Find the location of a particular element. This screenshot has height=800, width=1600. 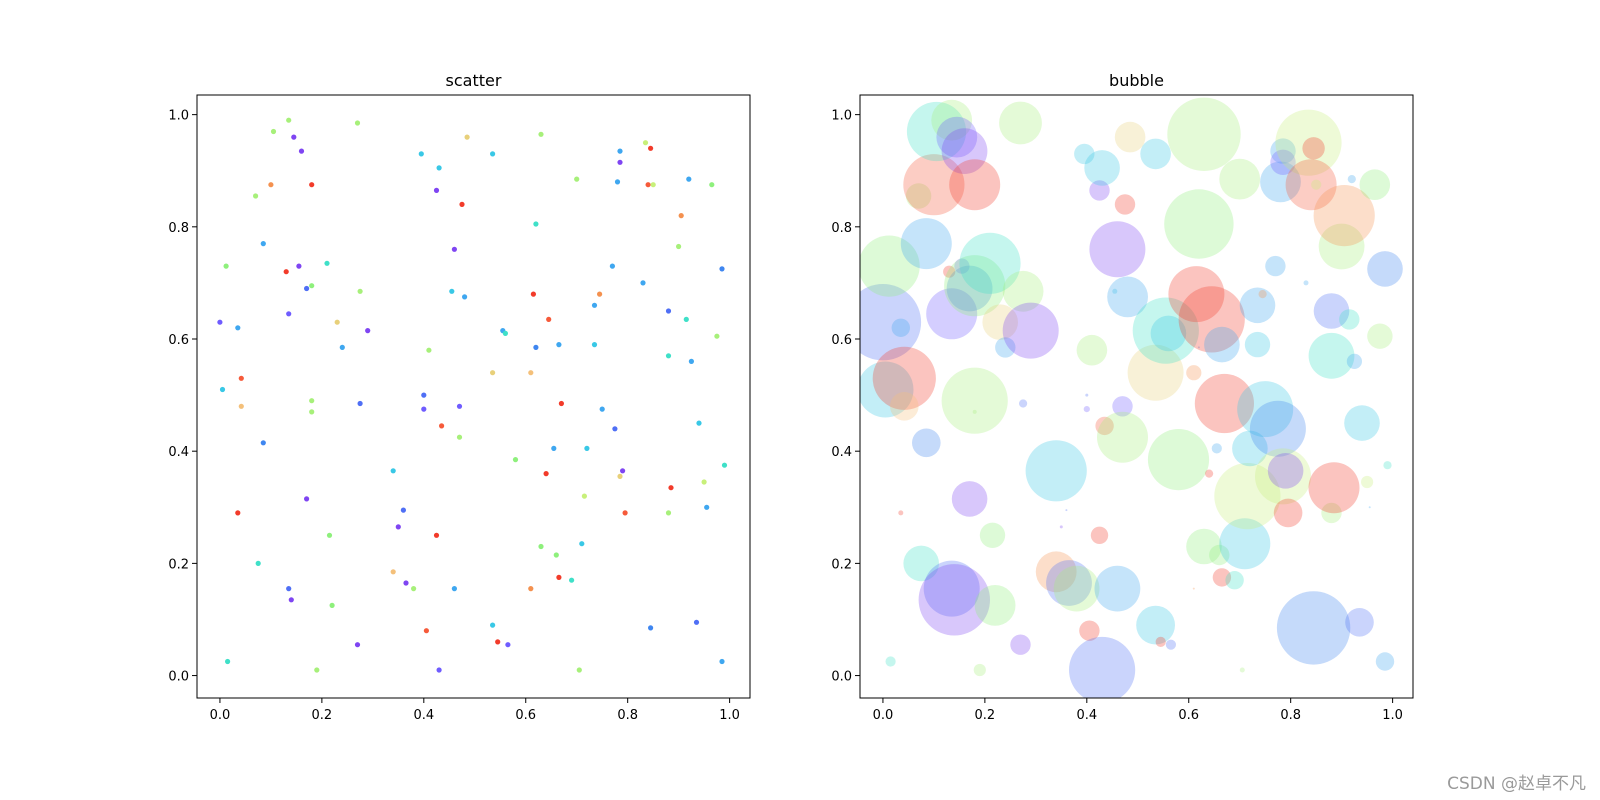

y-tick-label: 1.0 is located at coordinates (841, 116).